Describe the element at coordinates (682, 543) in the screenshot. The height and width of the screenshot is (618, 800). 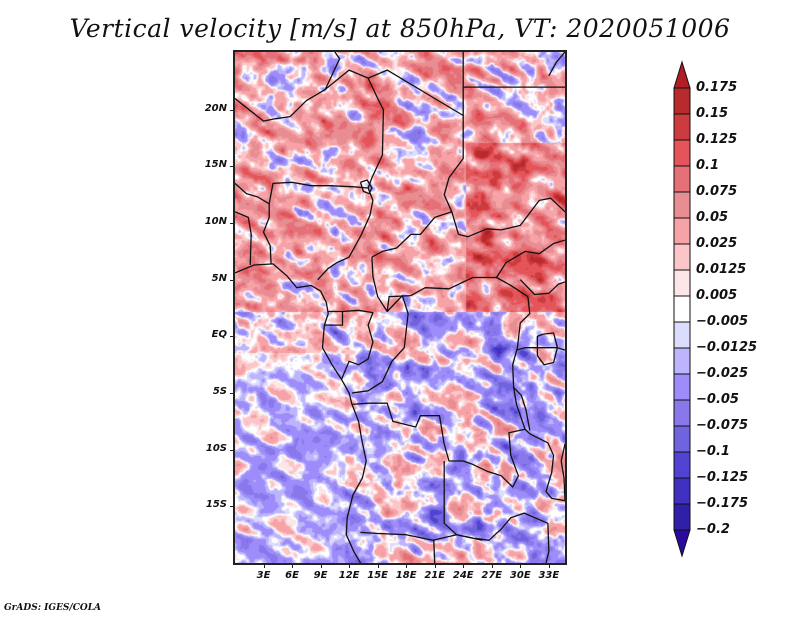
I see `colorbar-bottom-arrow` at that location.